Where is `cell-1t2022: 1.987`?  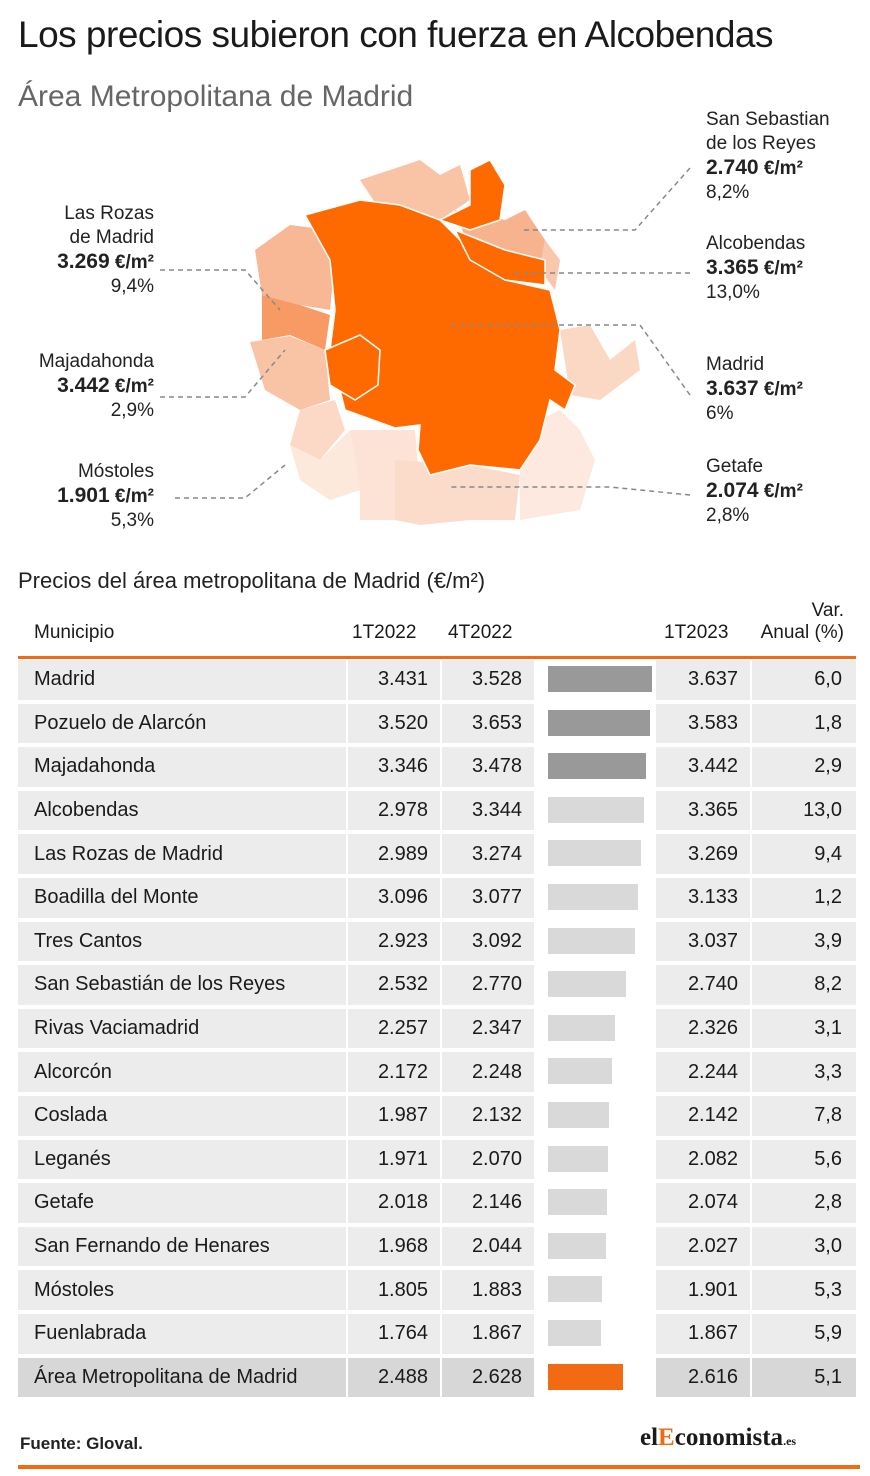 cell-1t2022: 1.987 is located at coordinates (394, 1115).